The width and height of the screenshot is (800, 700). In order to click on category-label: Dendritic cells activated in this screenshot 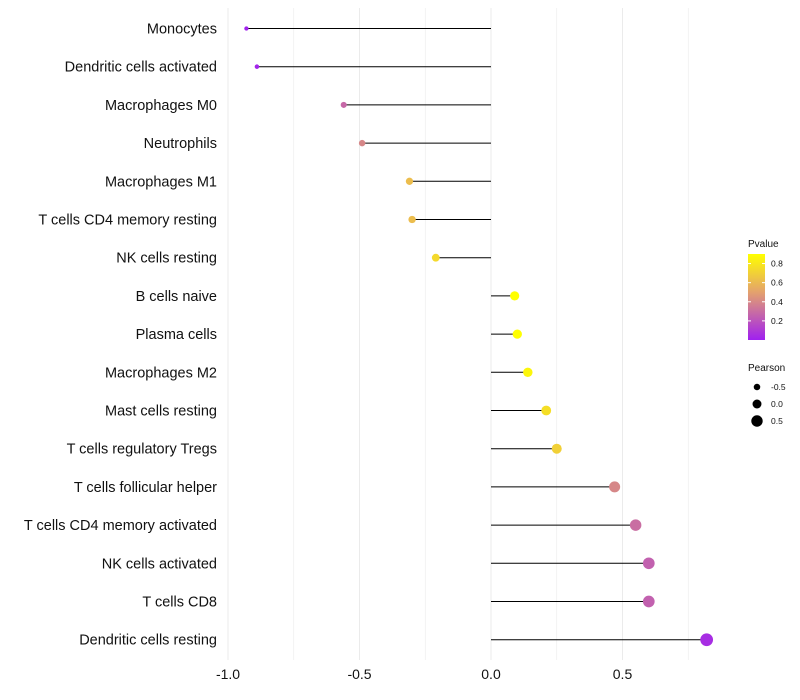, I will do `click(141, 68)`.